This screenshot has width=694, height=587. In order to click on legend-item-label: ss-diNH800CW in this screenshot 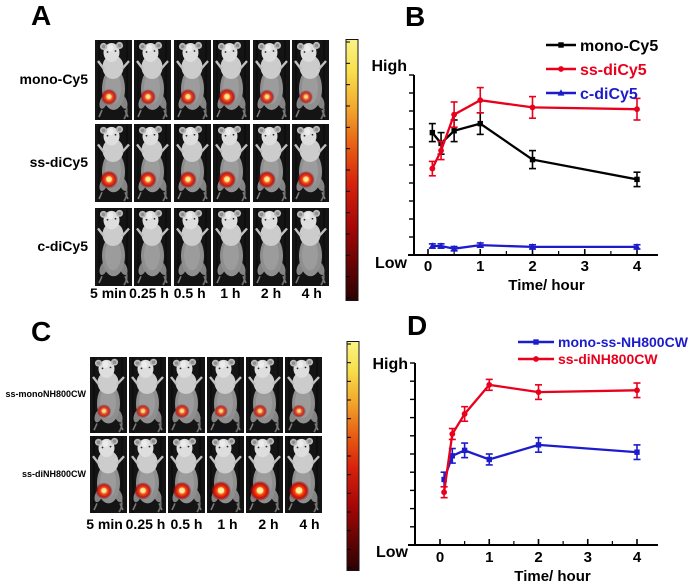, I will do `click(608, 359)`.